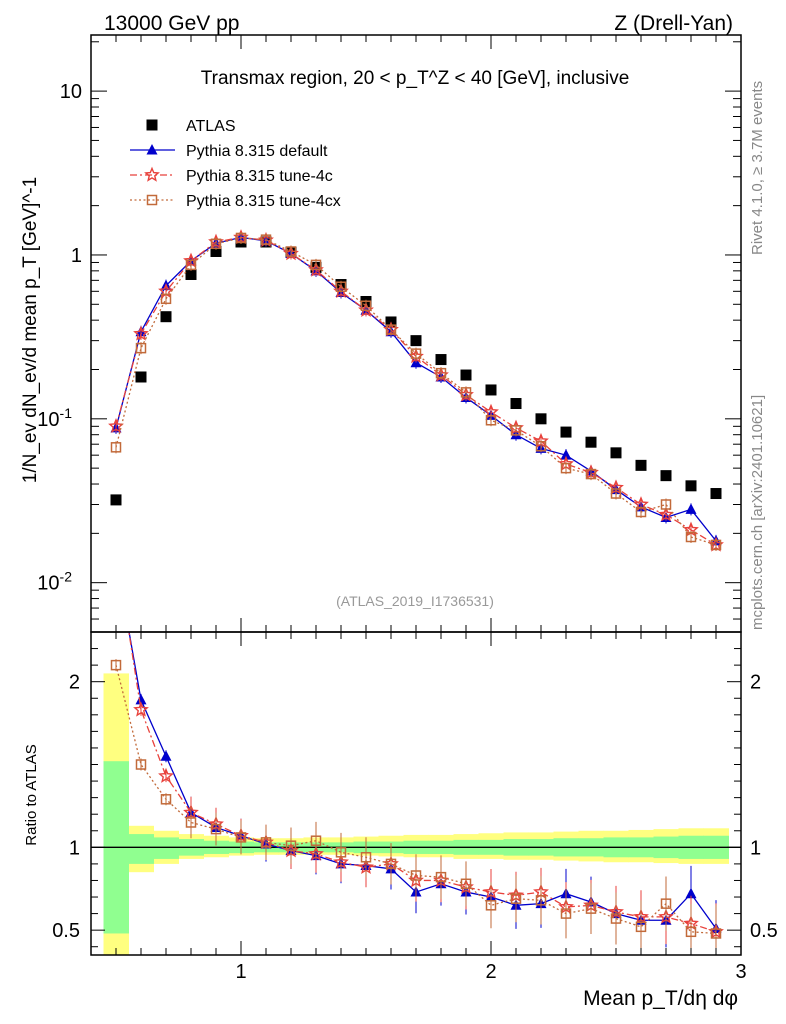 The image size is (786, 1024). Describe the element at coordinates (74, 683) in the screenshot. I see `ratio-tick-label-left: 2` at that location.